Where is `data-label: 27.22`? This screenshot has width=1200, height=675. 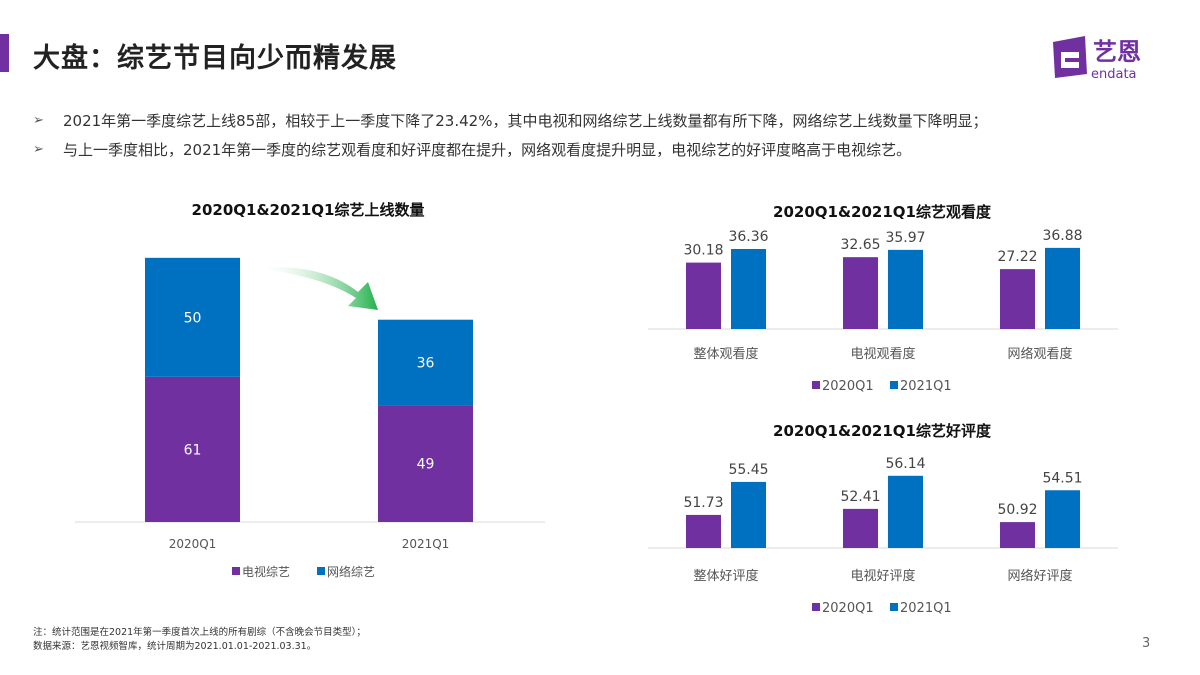 data-label: 27.22 is located at coordinates (1017, 257).